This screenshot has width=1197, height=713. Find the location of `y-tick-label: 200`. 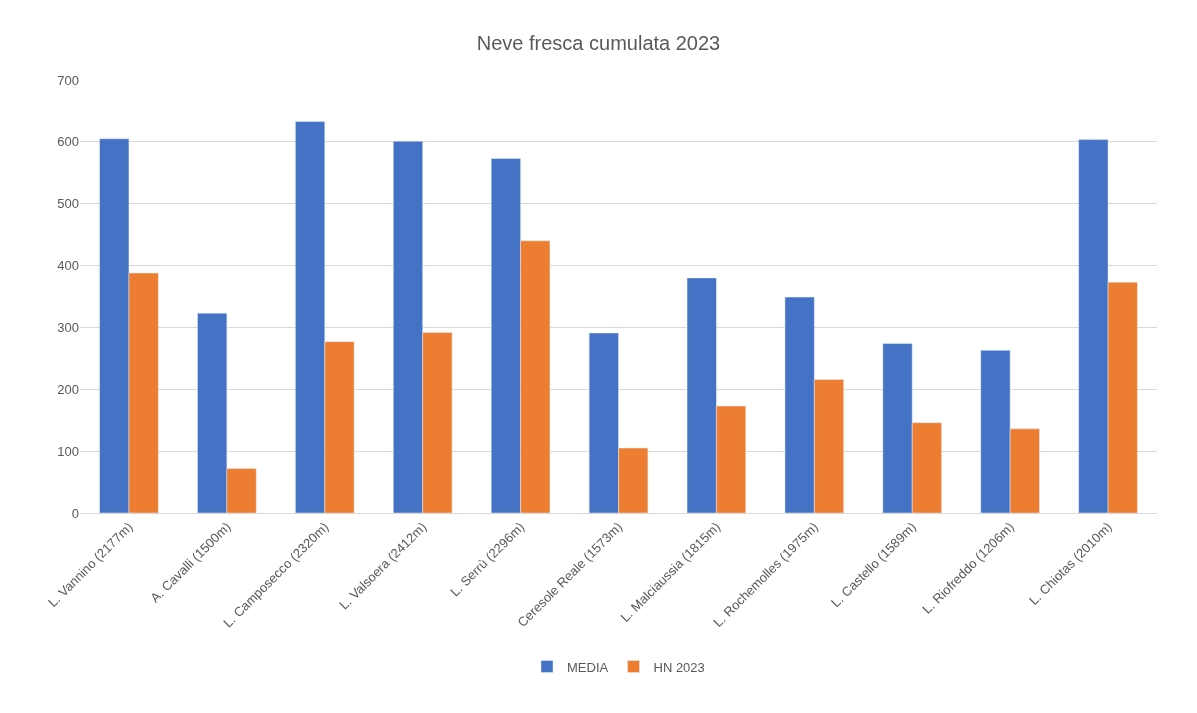

y-tick-label: 200 is located at coordinates (68, 389).